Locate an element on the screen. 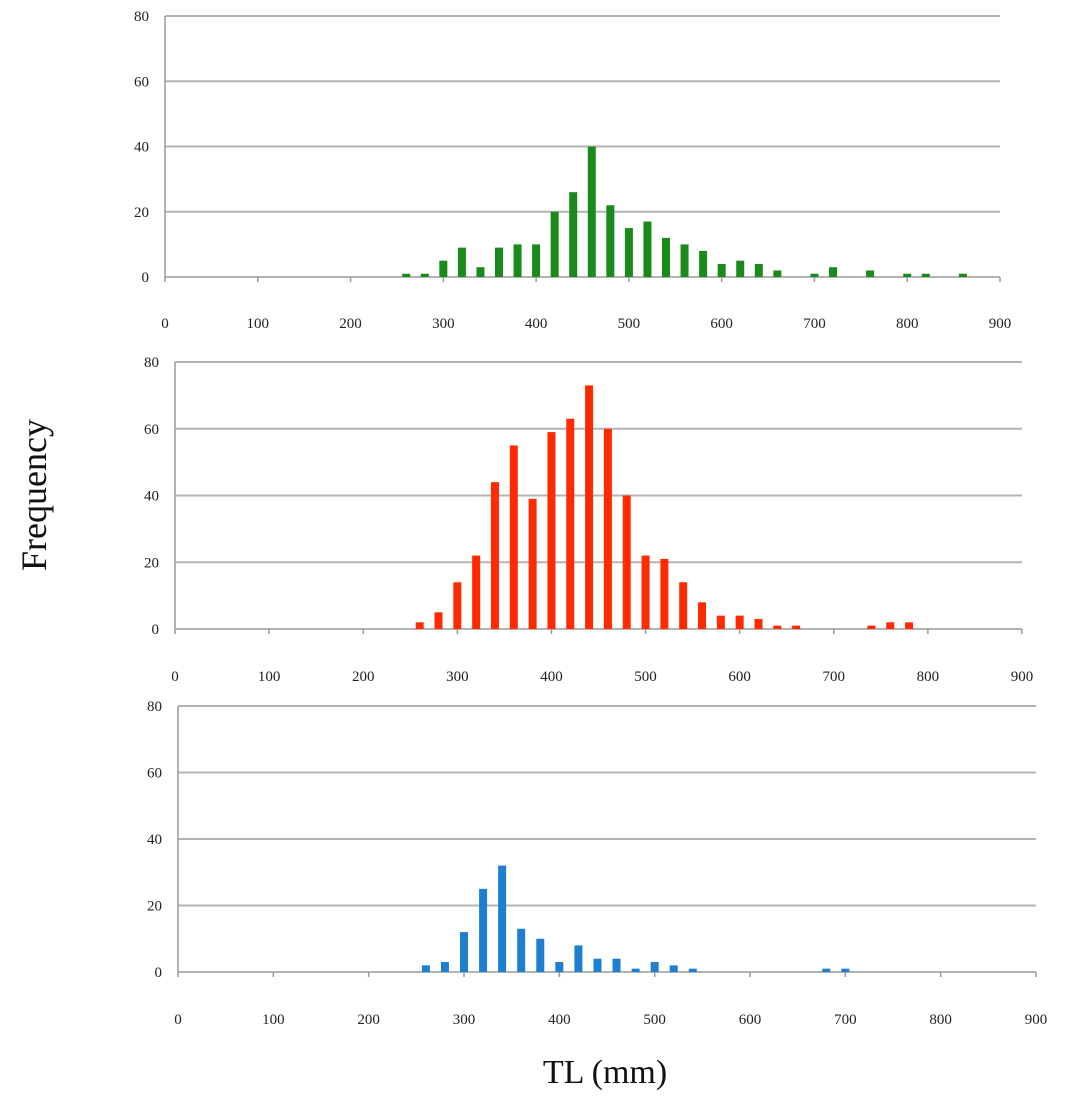 Image resolution: width=1071 pixels, height=1100 pixels. x-axis-title: TL (mm) is located at coordinates (605, 1072).